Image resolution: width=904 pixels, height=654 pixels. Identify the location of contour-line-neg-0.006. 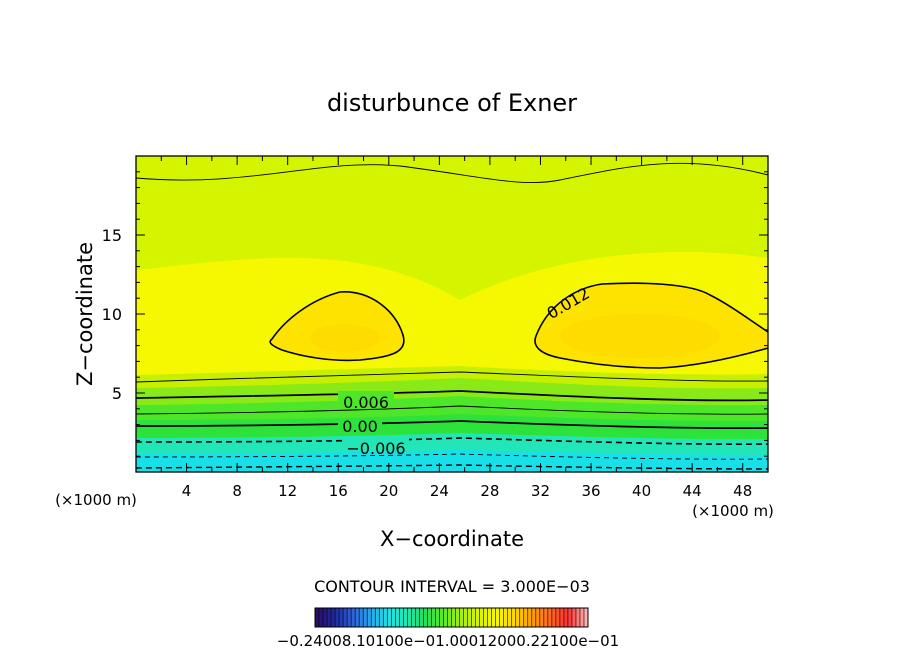
(452, 441).